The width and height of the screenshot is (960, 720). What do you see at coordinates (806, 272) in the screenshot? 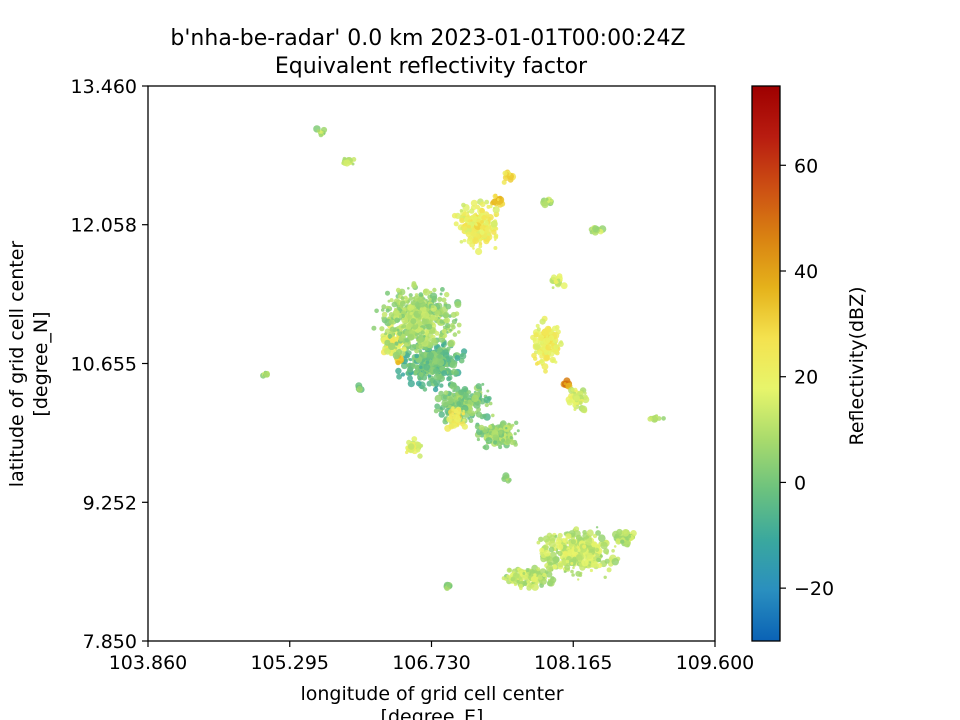
I see `colorbar-tick-label: 40` at bounding box center [806, 272].